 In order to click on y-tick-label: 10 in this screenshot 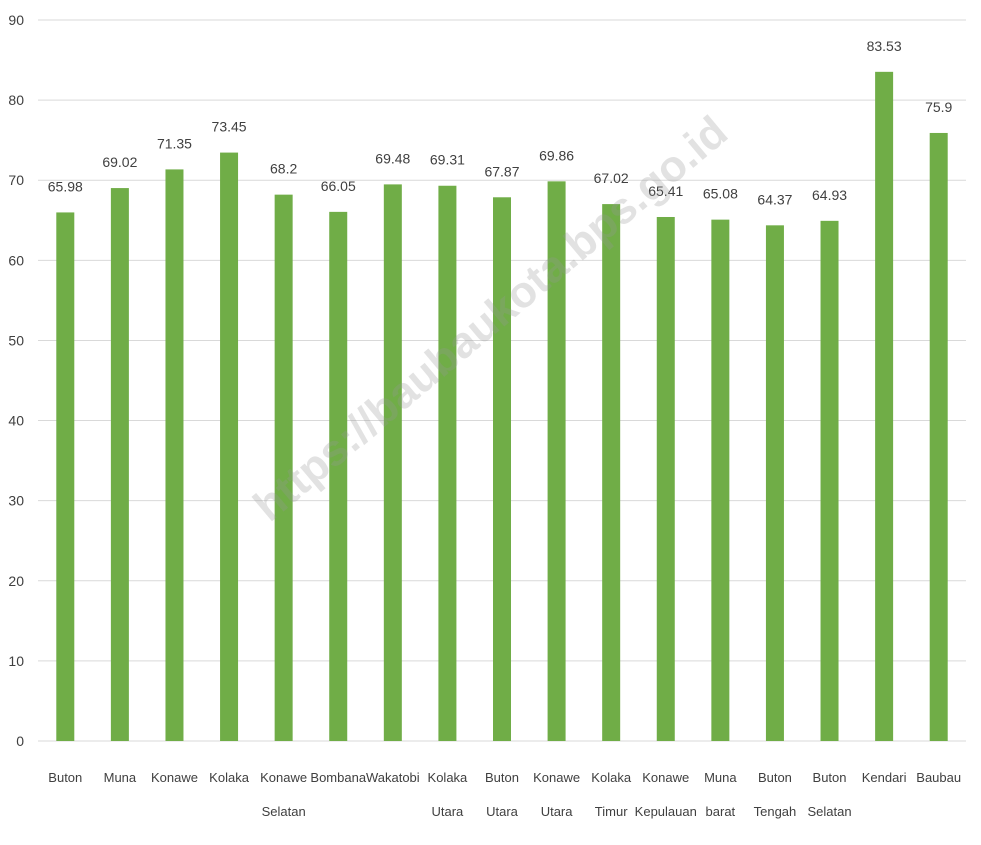, I will do `click(16, 661)`.